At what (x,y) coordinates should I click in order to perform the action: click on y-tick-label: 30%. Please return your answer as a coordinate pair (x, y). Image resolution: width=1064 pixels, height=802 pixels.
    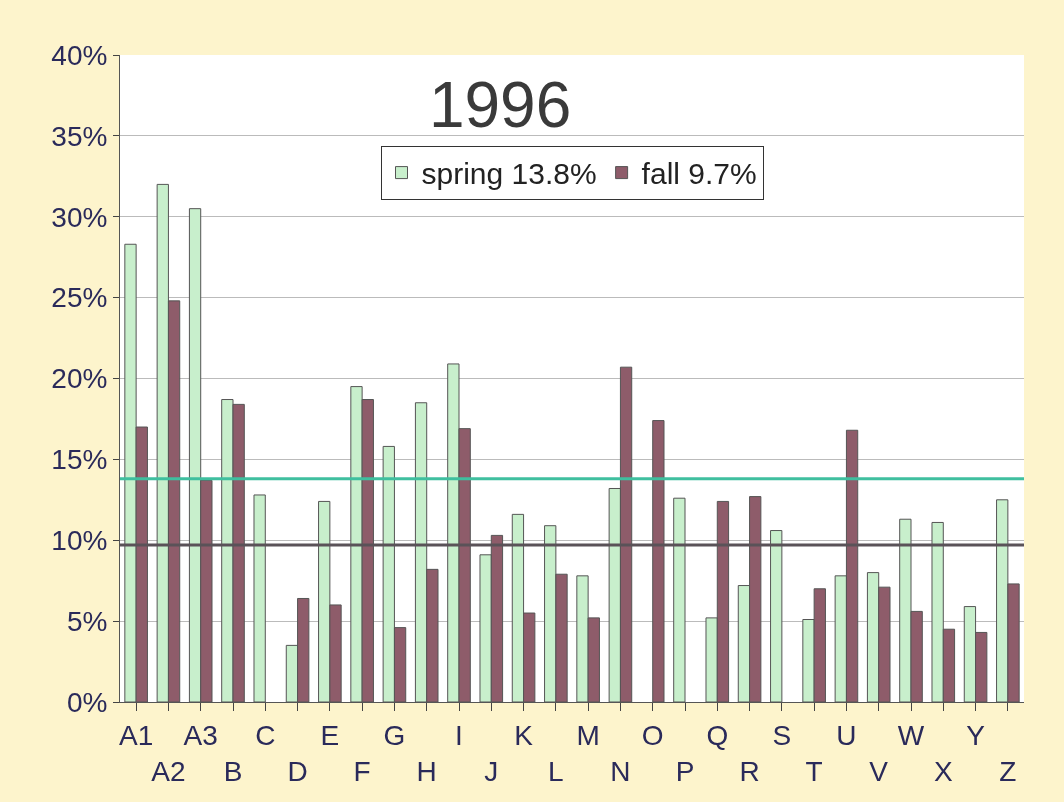
    Looking at the image, I should click on (79, 217).